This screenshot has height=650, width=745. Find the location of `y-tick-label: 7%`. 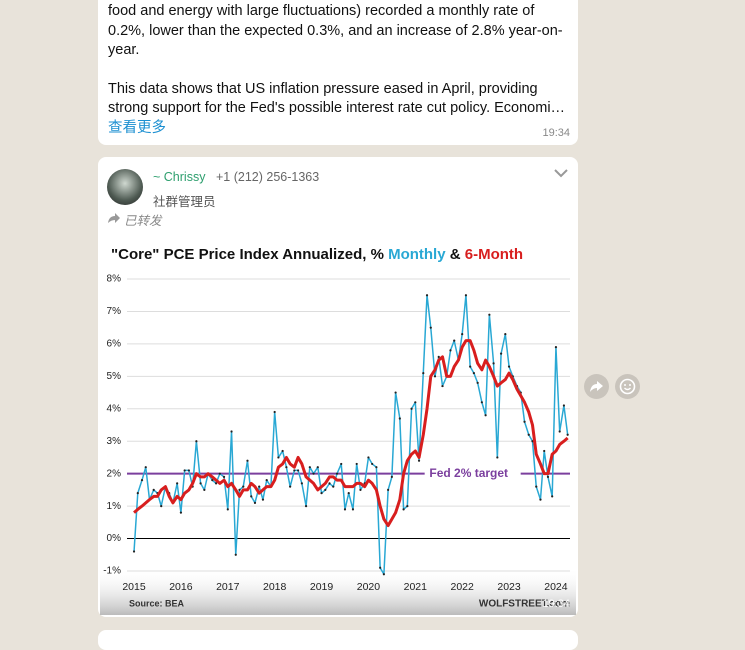

y-tick-label: 7% is located at coordinates (114, 311).